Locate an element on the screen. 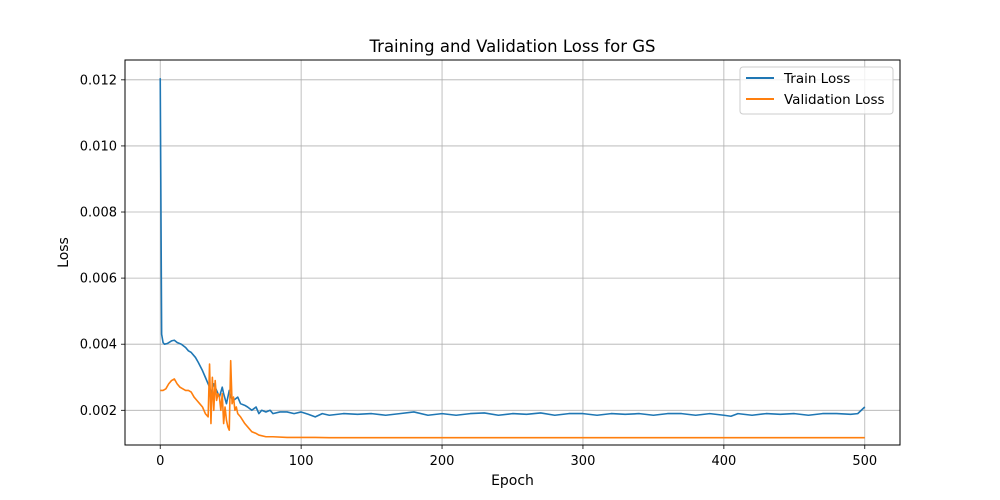 The height and width of the screenshot is (500, 1000). y-tick-label: 0.010 is located at coordinates (98, 146).